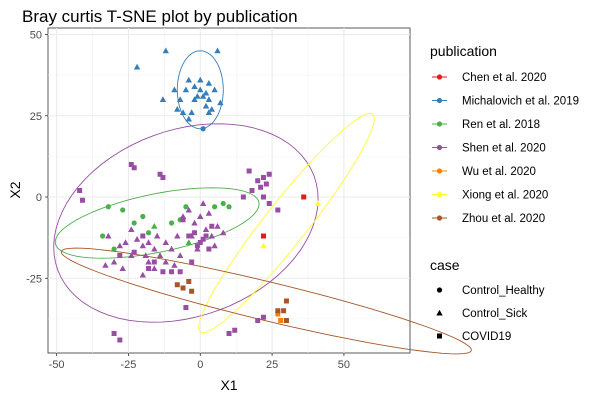 The image size is (600, 400). I want to click on legend-label: Control_Sick, so click(494, 314).